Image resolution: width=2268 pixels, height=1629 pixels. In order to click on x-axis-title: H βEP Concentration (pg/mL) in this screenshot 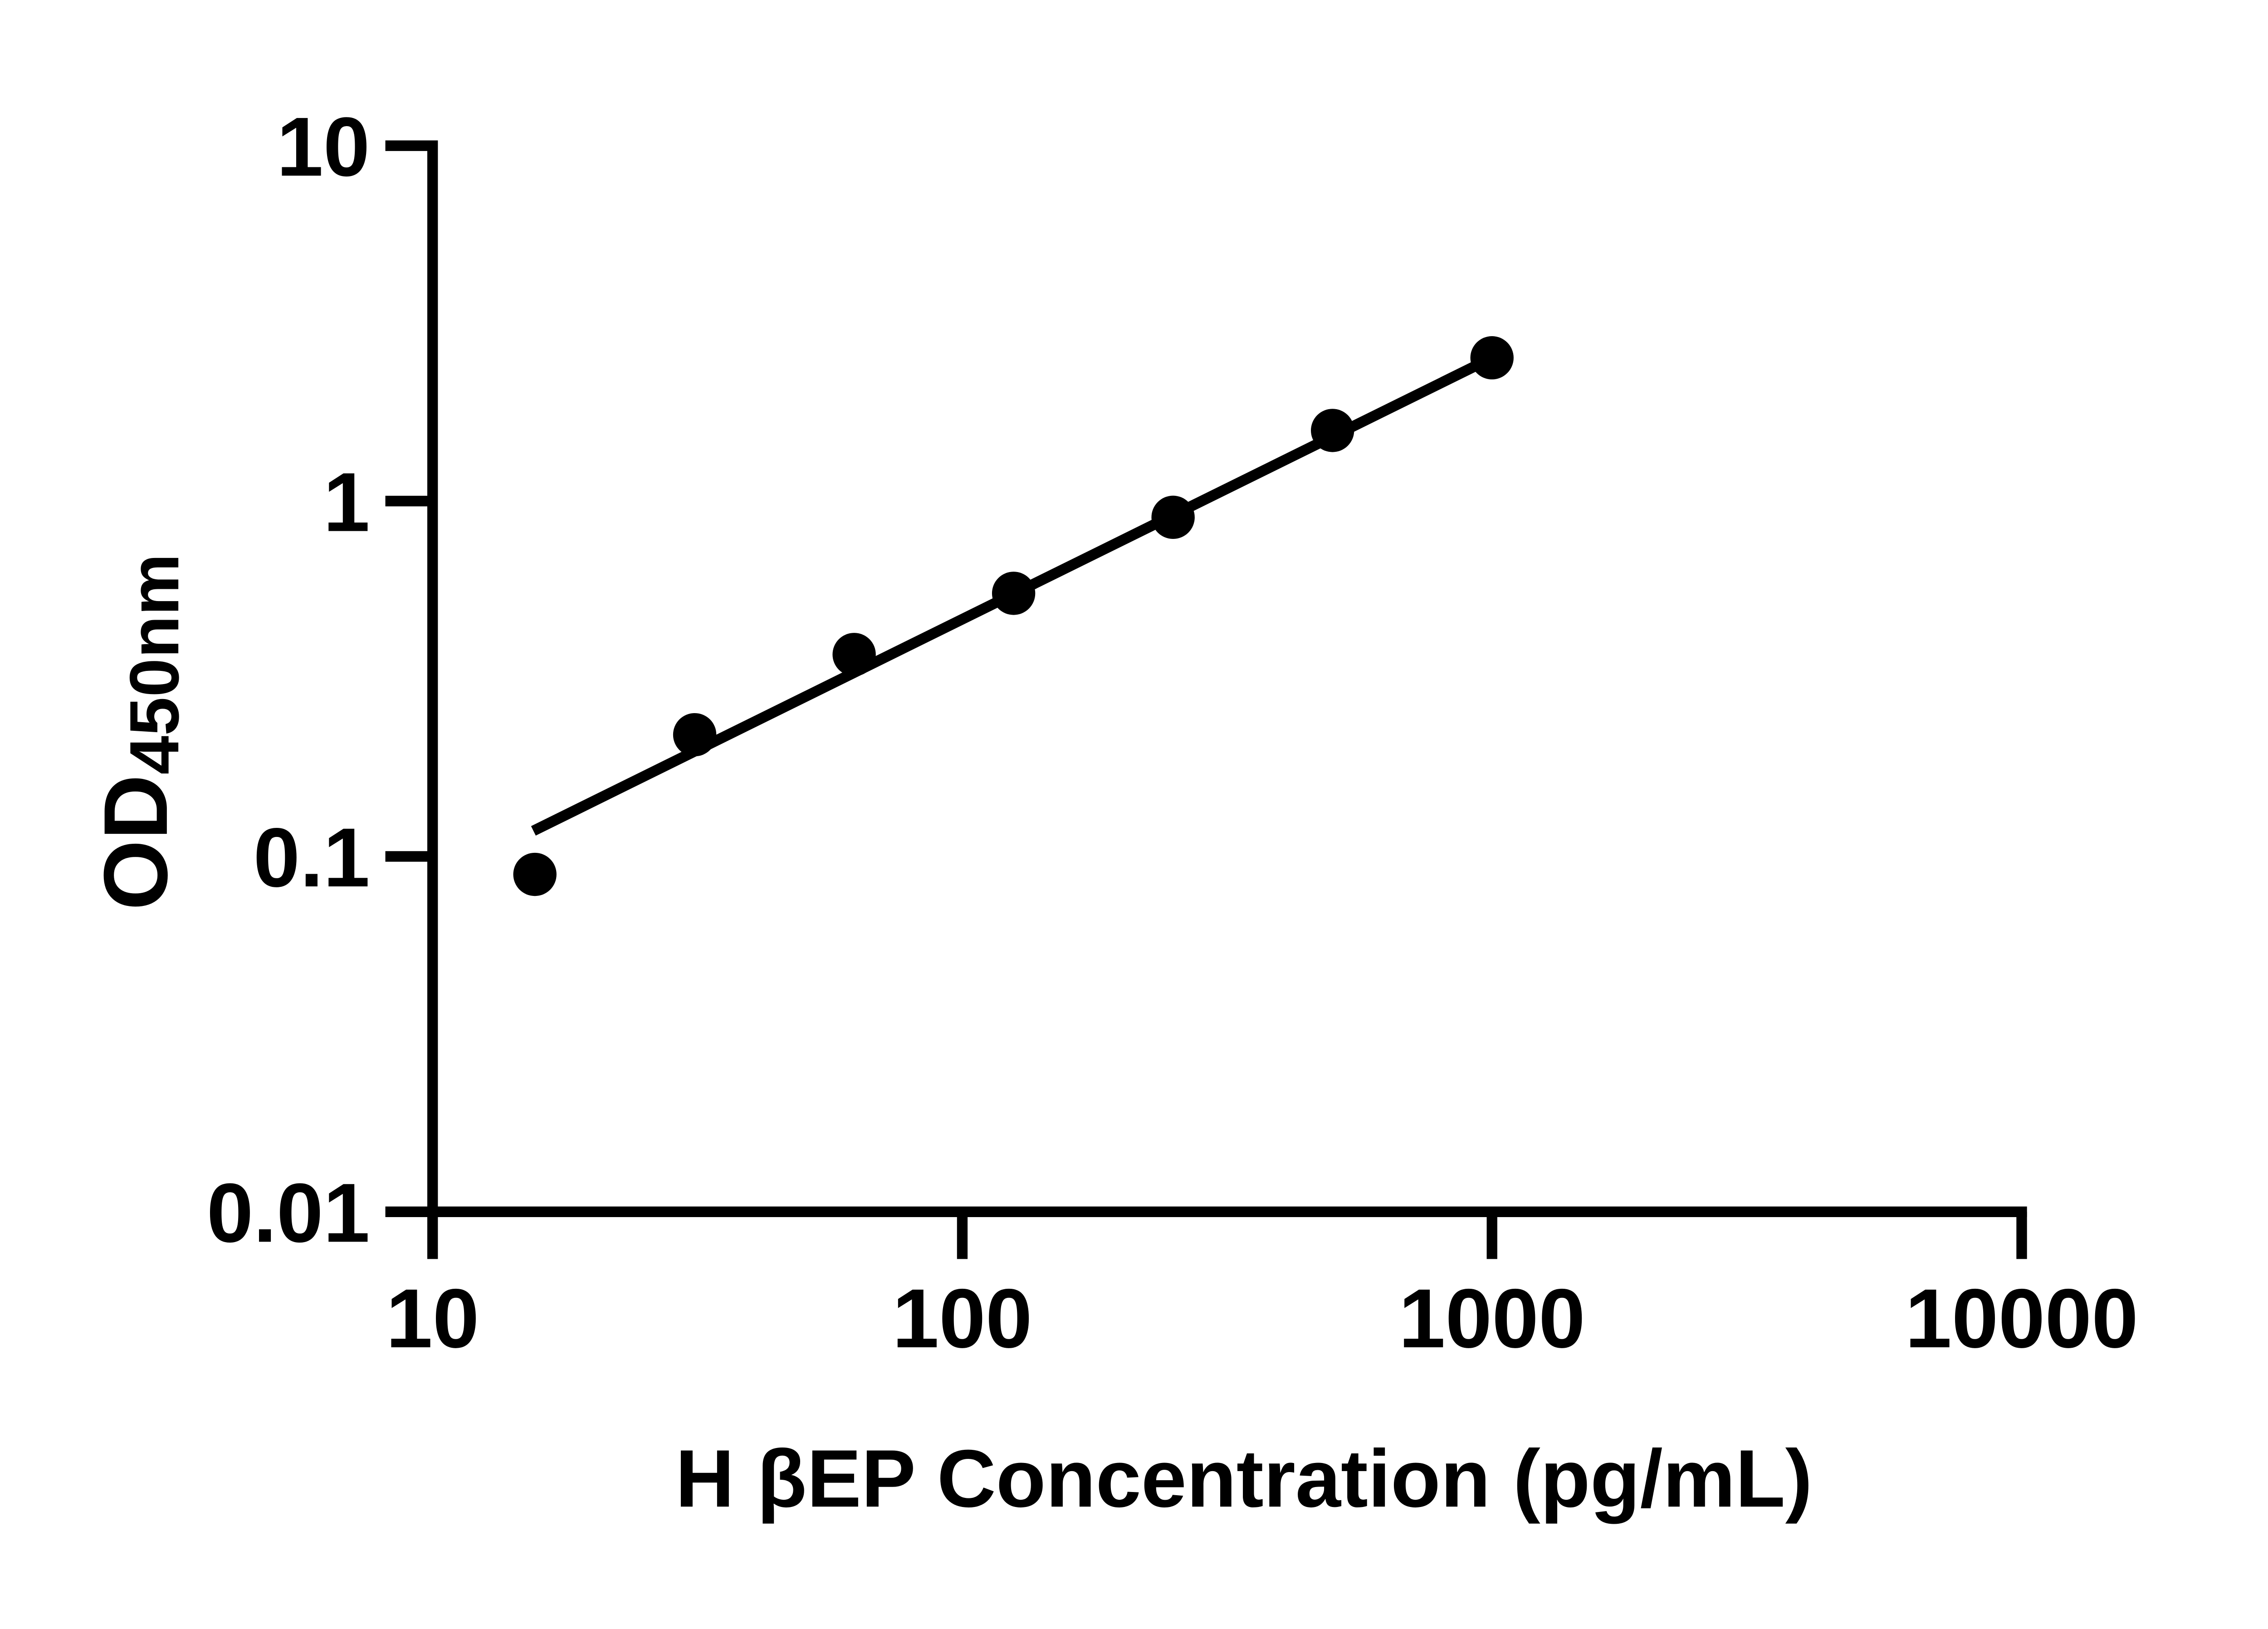, I will do `click(1244, 1478)`.